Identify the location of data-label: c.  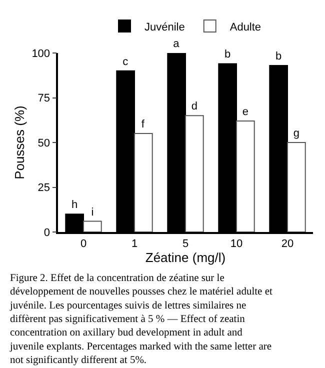
(125, 62).